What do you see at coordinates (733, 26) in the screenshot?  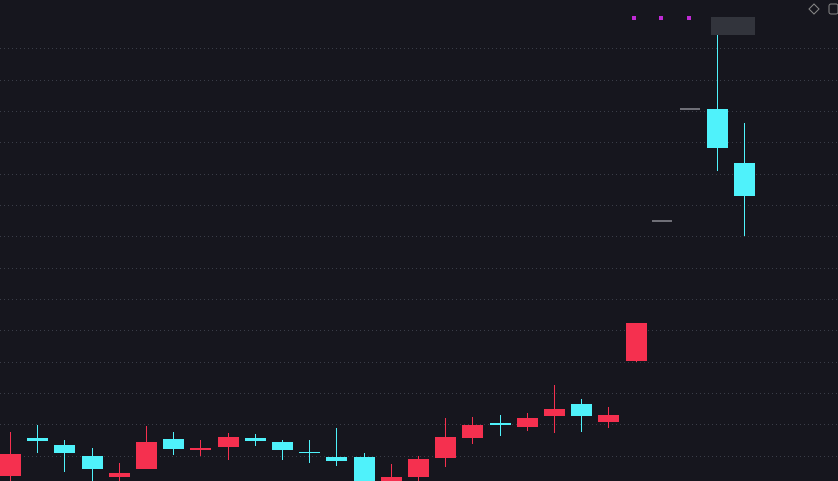 I see `blurred-label` at bounding box center [733, 26].